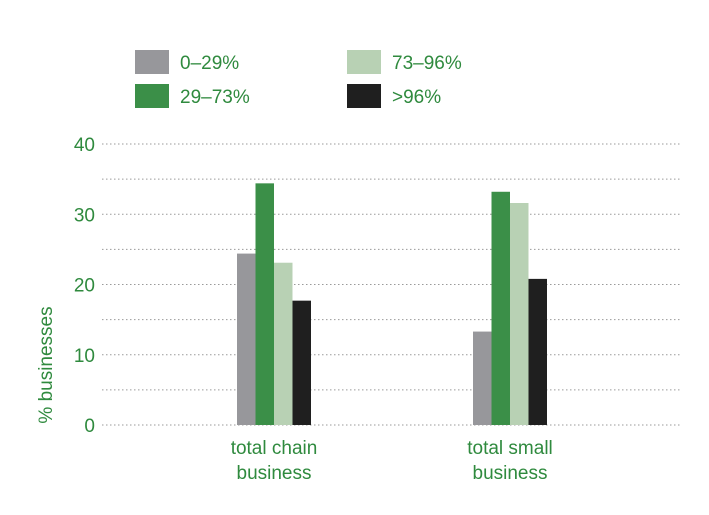 The image size is (709, 515). Describe the element at coordinates (89, 426) in the screenshot. I see `y-tick-label: 0` at that location.